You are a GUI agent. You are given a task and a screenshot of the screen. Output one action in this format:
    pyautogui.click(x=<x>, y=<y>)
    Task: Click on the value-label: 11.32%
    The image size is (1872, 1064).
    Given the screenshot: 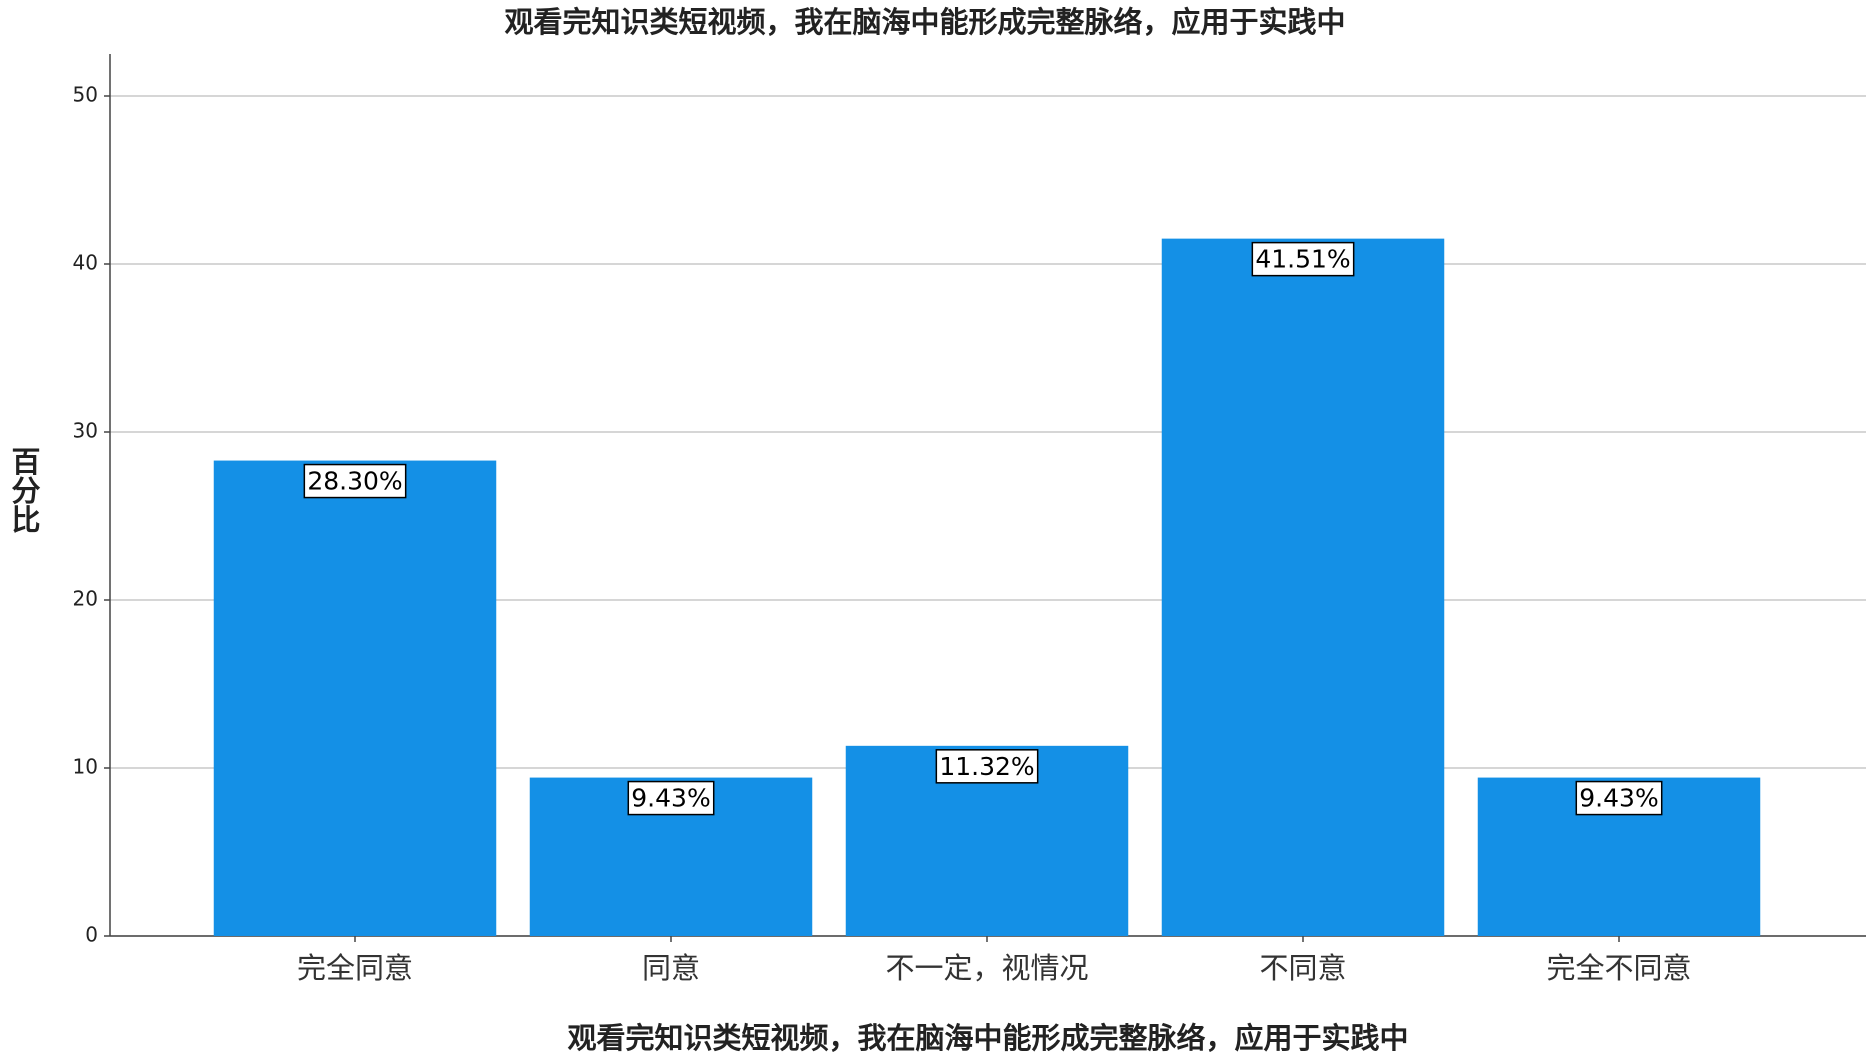 What is the action you would take?
    pyautogui.click(x=986, y=766)
    